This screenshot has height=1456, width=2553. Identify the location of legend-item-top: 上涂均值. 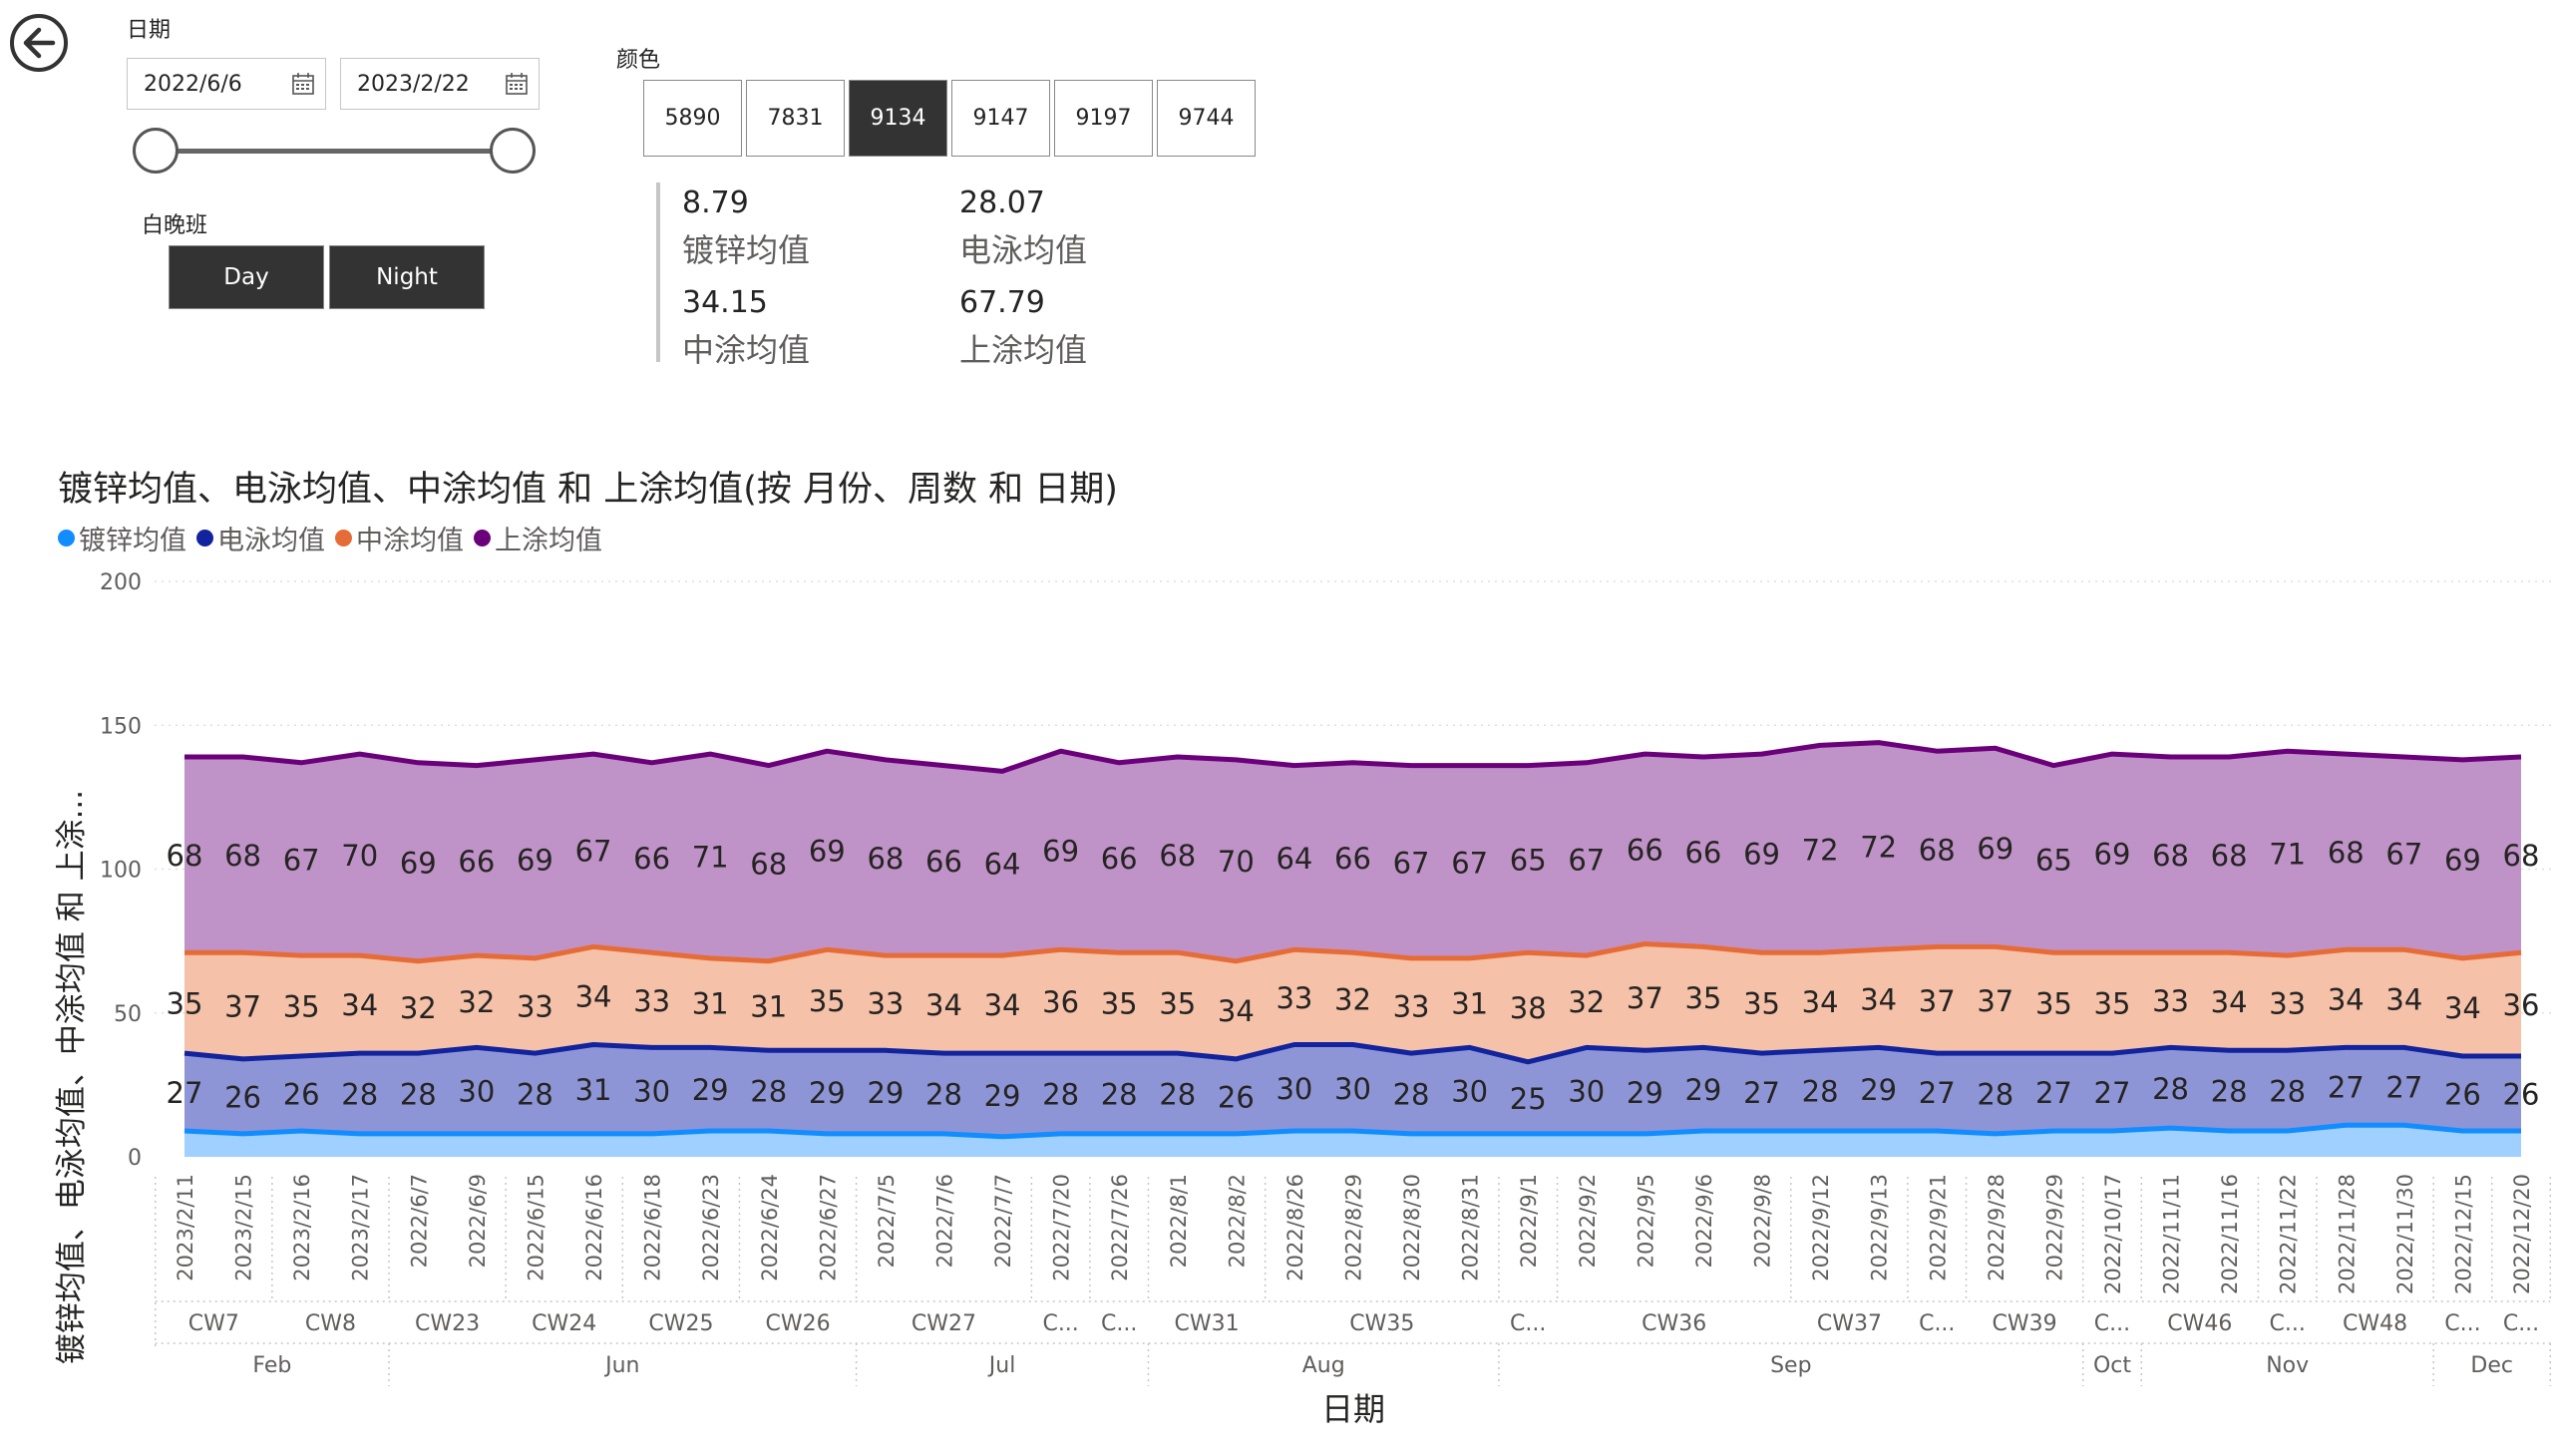
(538, 538).